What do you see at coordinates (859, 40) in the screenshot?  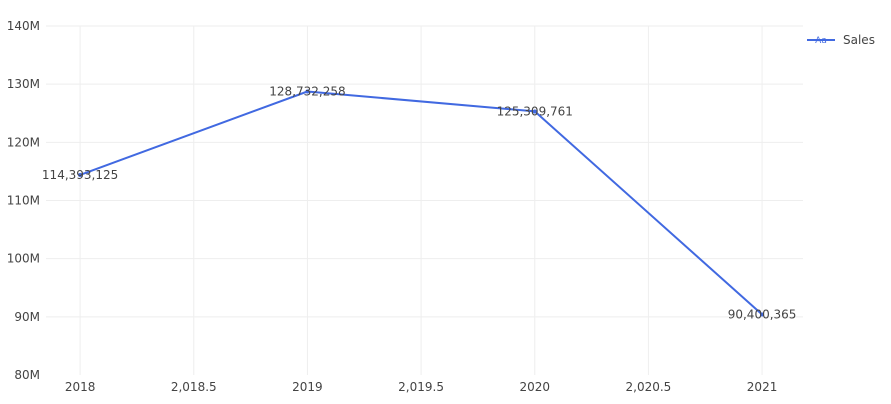 I see `legend-label-sales: Sales` at bounding box center [859, 40].